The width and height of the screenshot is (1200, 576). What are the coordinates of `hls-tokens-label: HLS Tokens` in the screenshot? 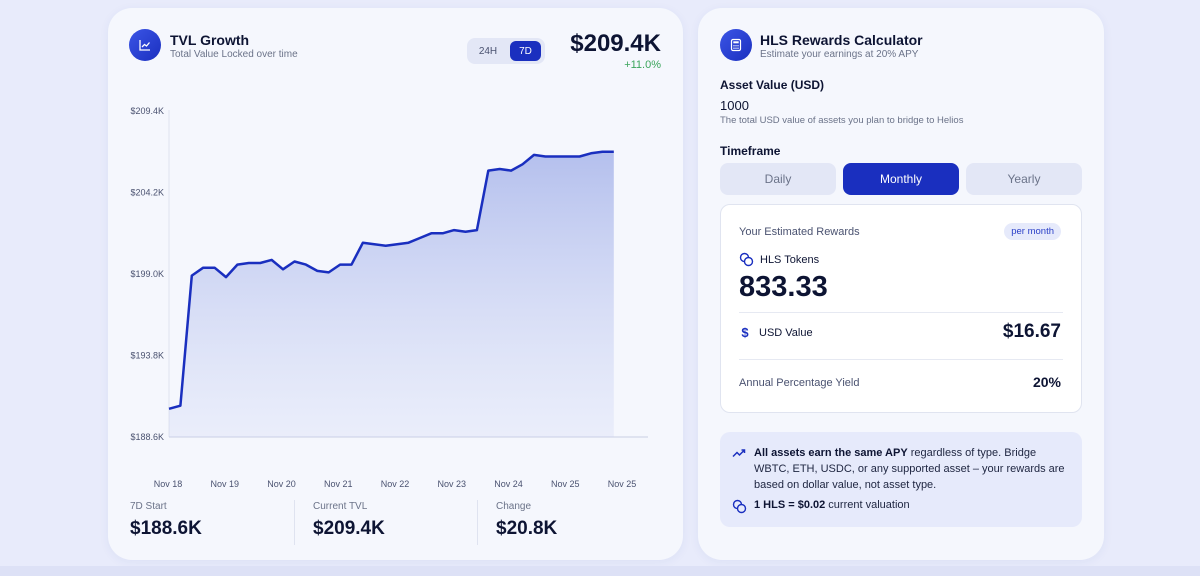 It's located at (790, 259).